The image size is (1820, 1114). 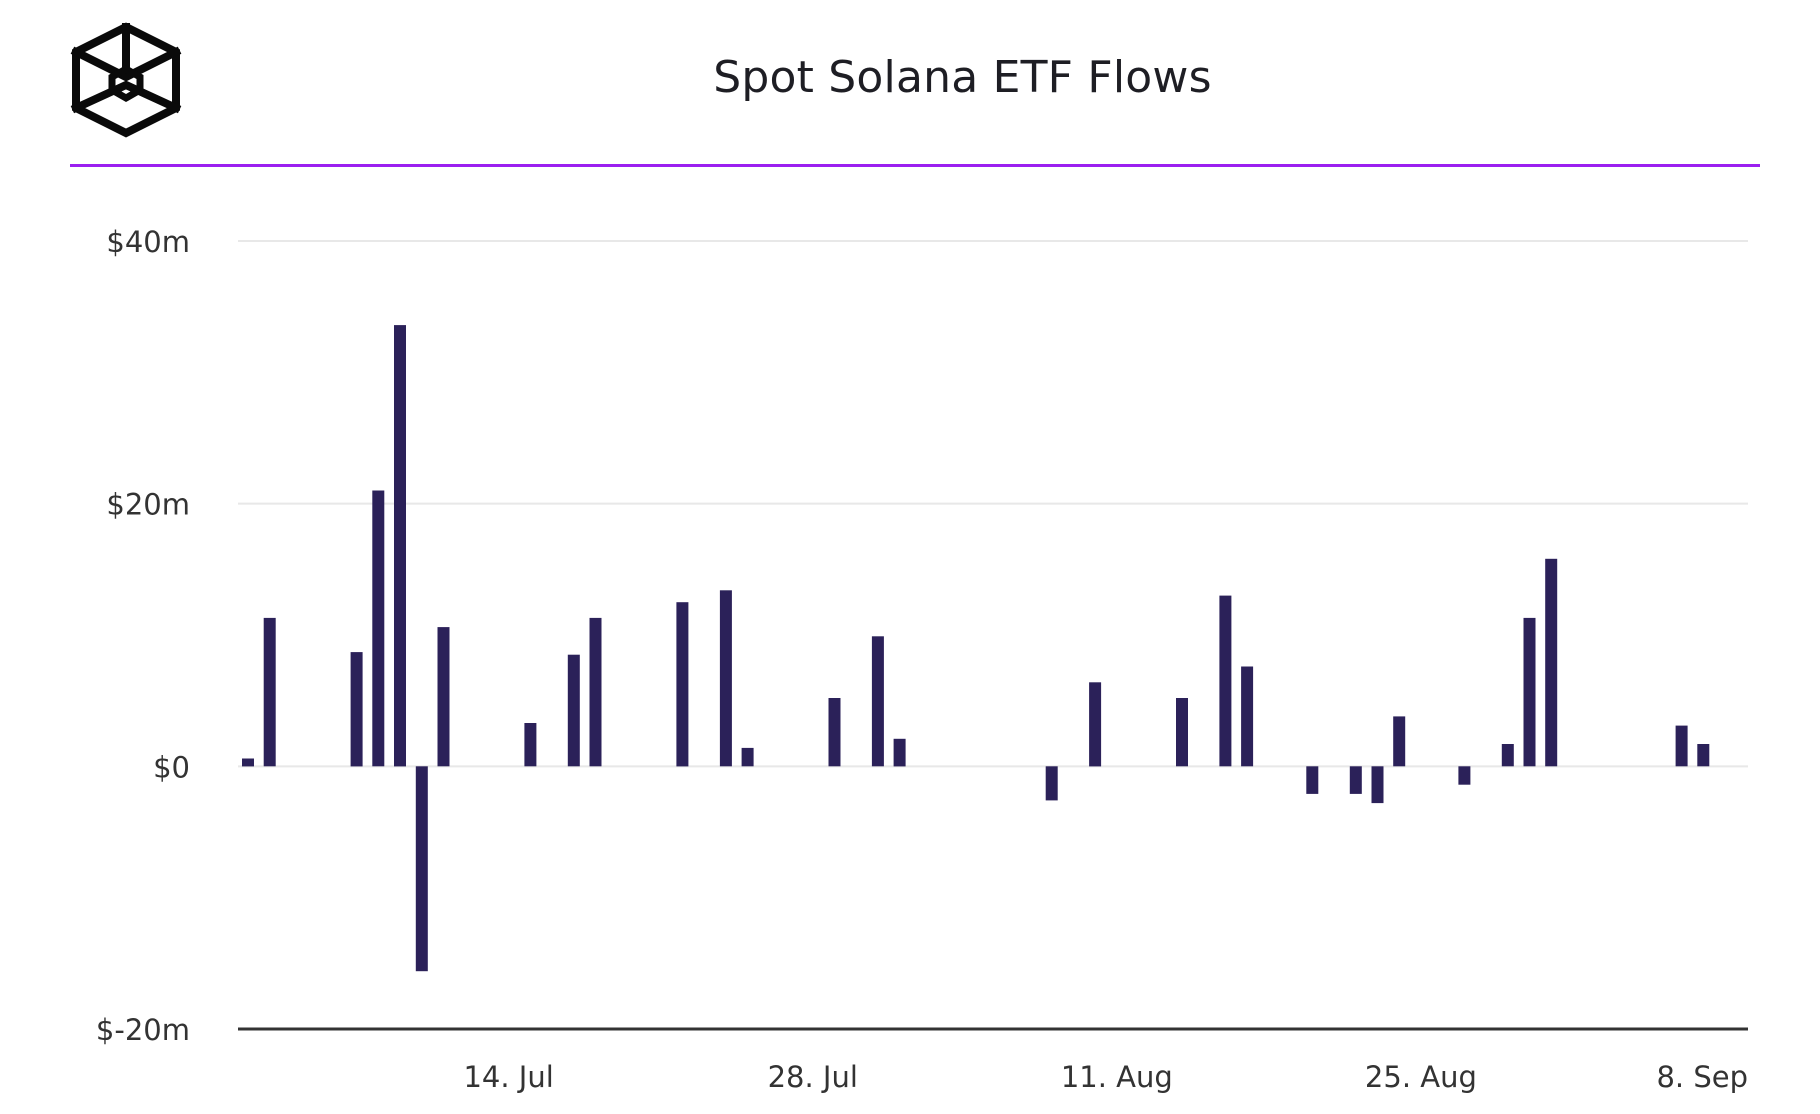 I want to click on chart-title: Spot Solana ETF Flows, so click(x=962, y=77).